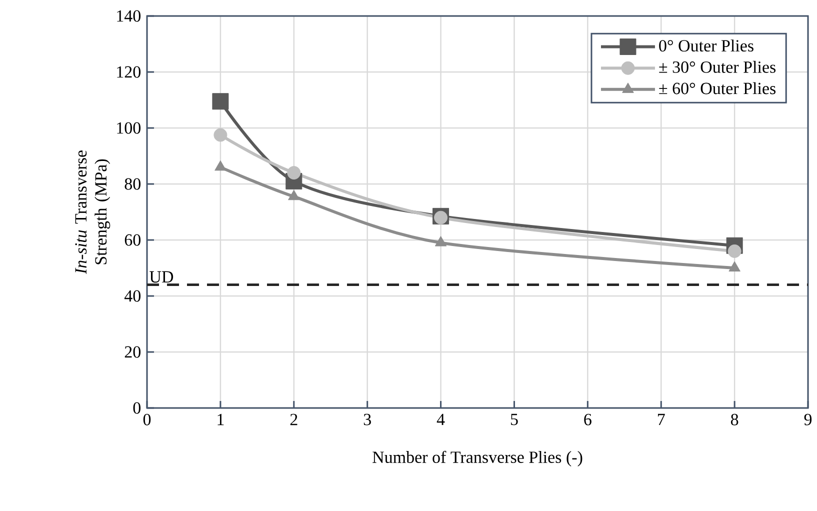 The width and height of the screenshot is (817, 511). Describe the element at coordinates (132, 352) in the screenshot. I see `y-tick-label: 20` at that location.